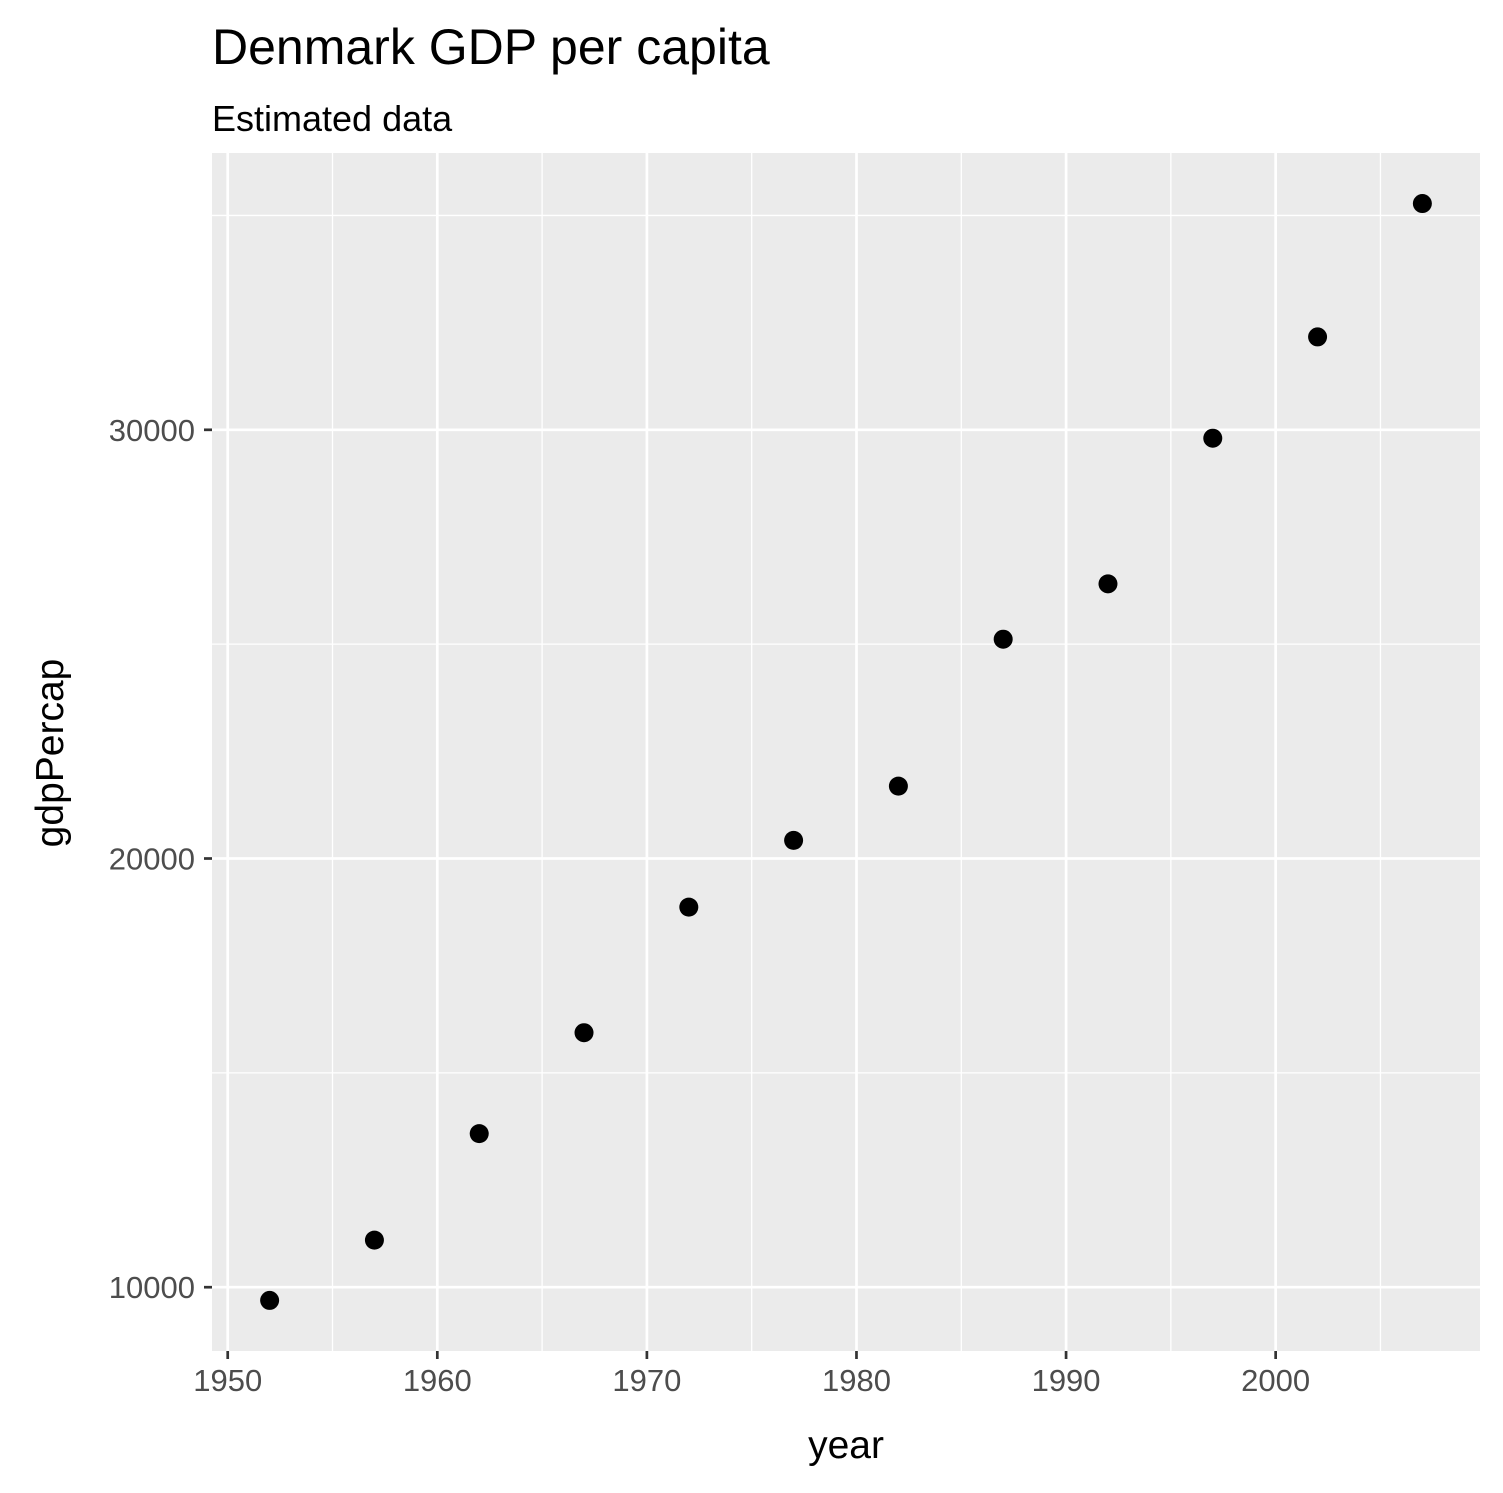 Image resolution: width=1503 pixels, height=1493 pixels. What do you see at coordinates (437, 1380) in the screenshot?
I see `x-tick-label: 1960` at bounding box center [437, 1380].